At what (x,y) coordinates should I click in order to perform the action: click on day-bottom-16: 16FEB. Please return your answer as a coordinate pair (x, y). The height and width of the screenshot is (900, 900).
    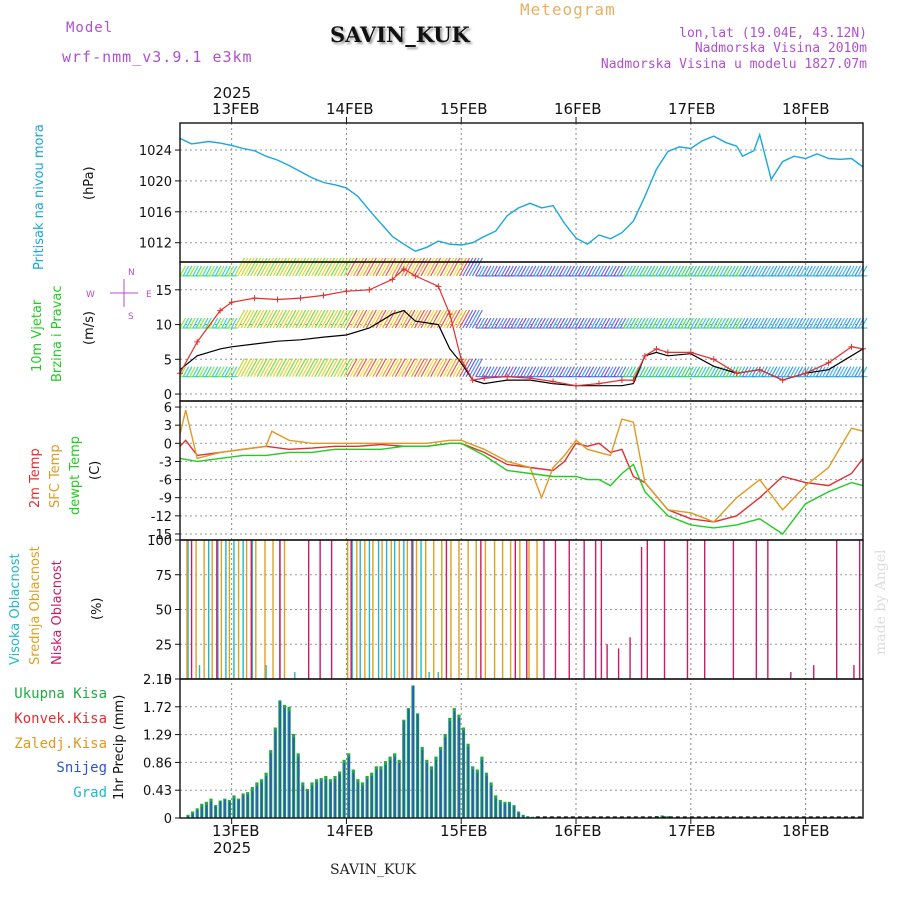
    Looking at the image, I should click on (578, 831).